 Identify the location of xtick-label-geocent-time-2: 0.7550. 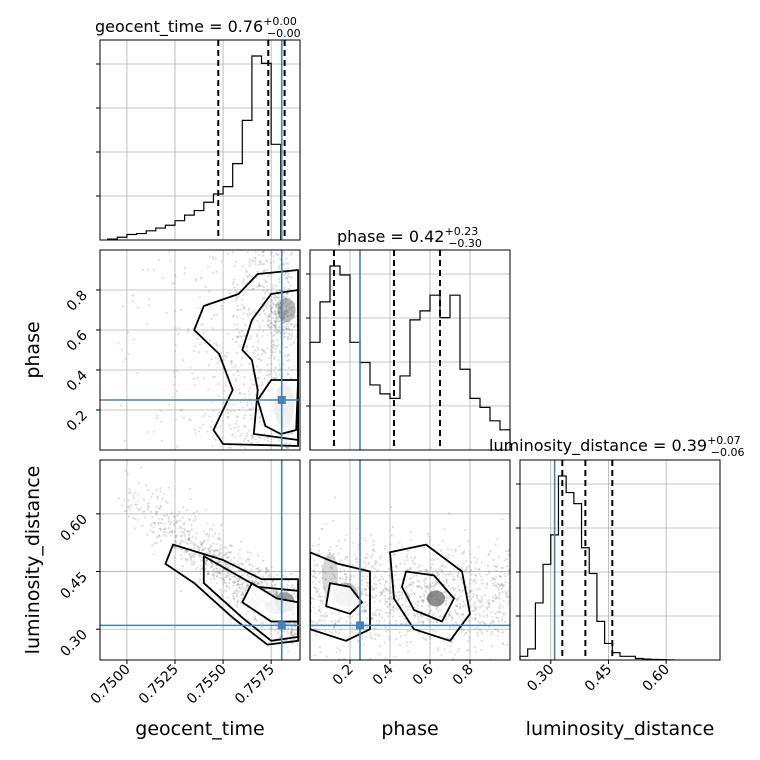
(207, 685).